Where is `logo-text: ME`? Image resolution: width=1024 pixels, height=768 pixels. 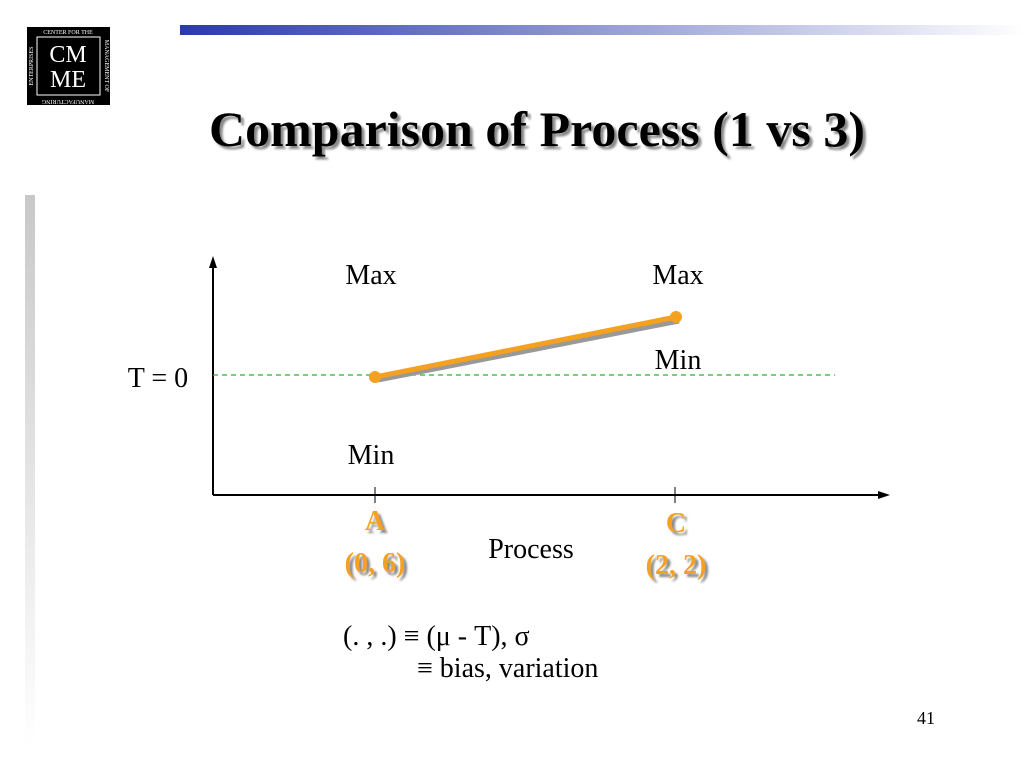
logo-text: ME is located at coordinates (68, 80).